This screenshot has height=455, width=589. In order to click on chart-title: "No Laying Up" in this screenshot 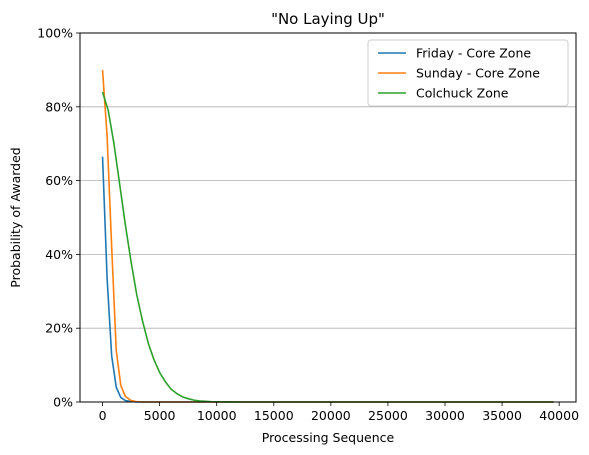, I will do `click(328, 19)`.